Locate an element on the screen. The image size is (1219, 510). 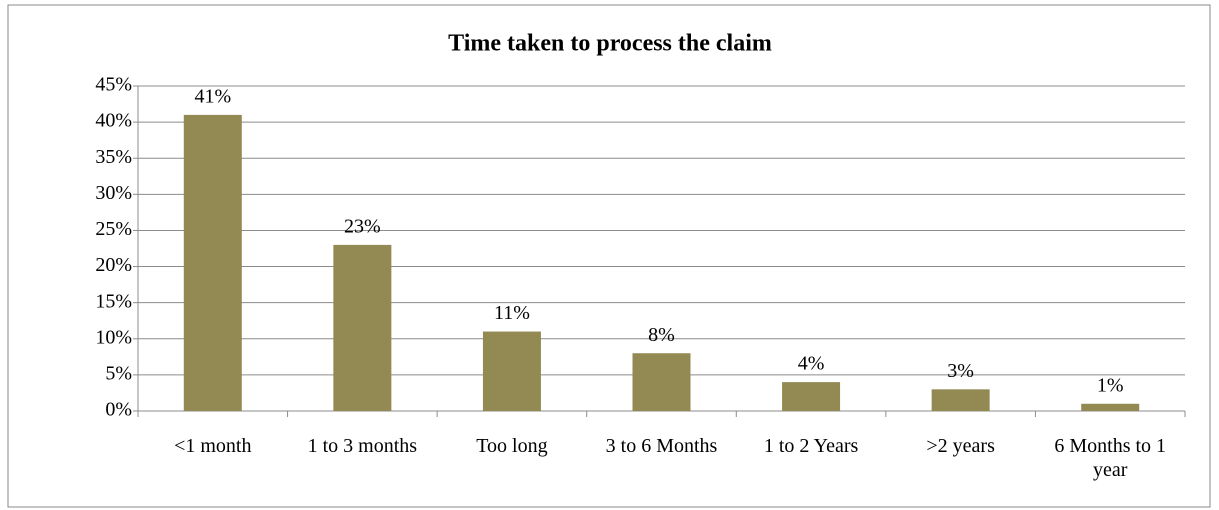
data-label: 23% is located at coordinates (362, 226).